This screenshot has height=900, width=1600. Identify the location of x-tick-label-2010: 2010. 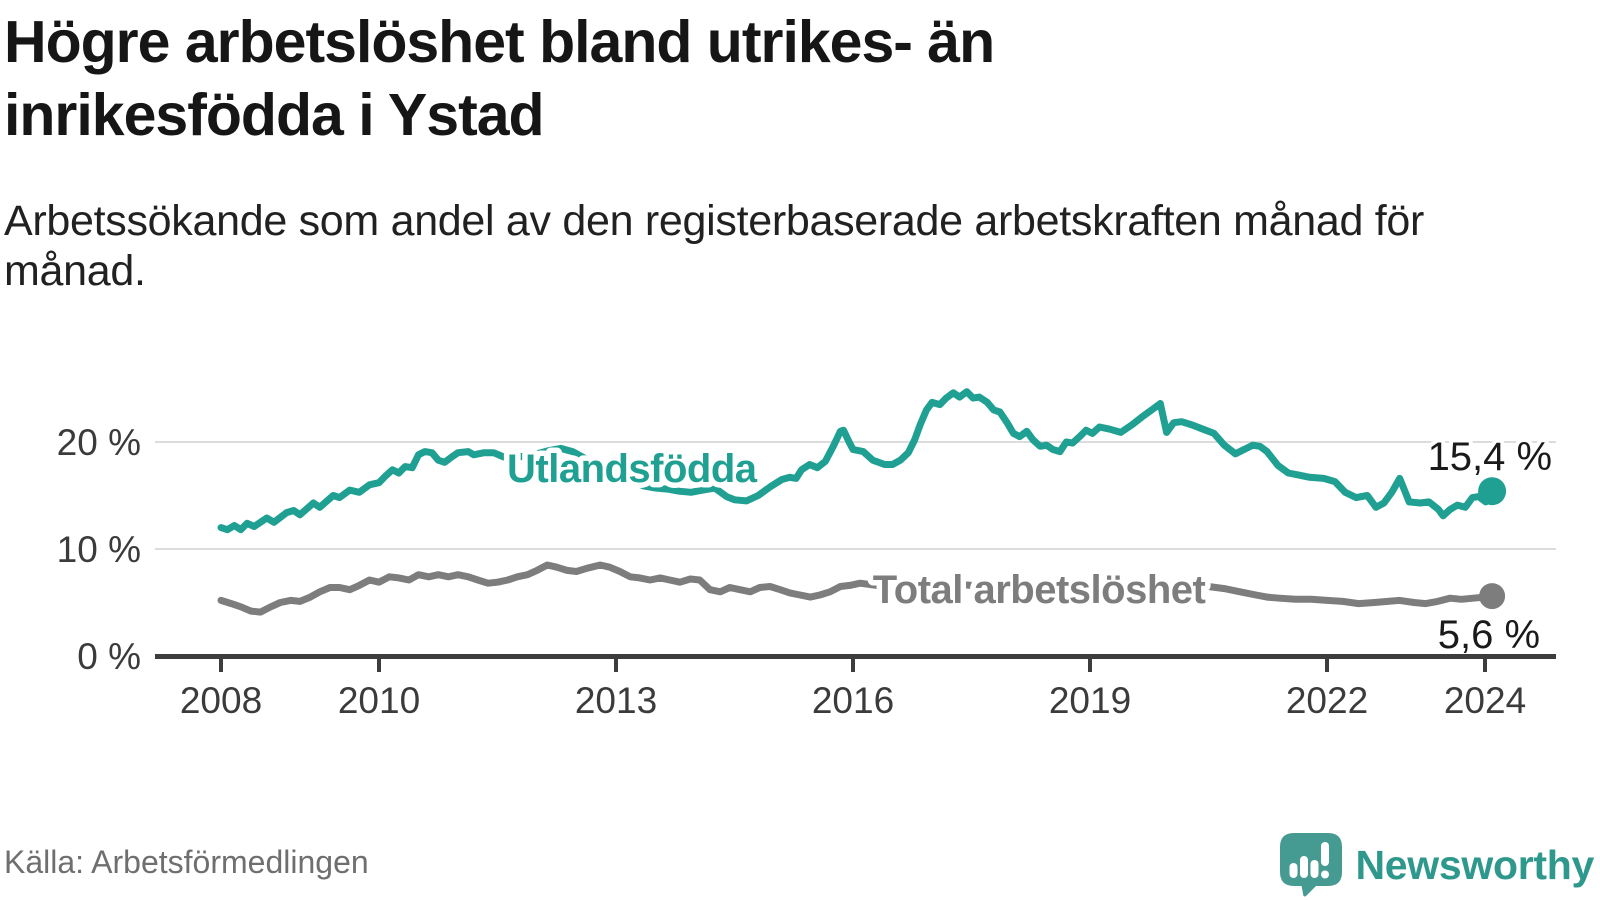
(379, 700).